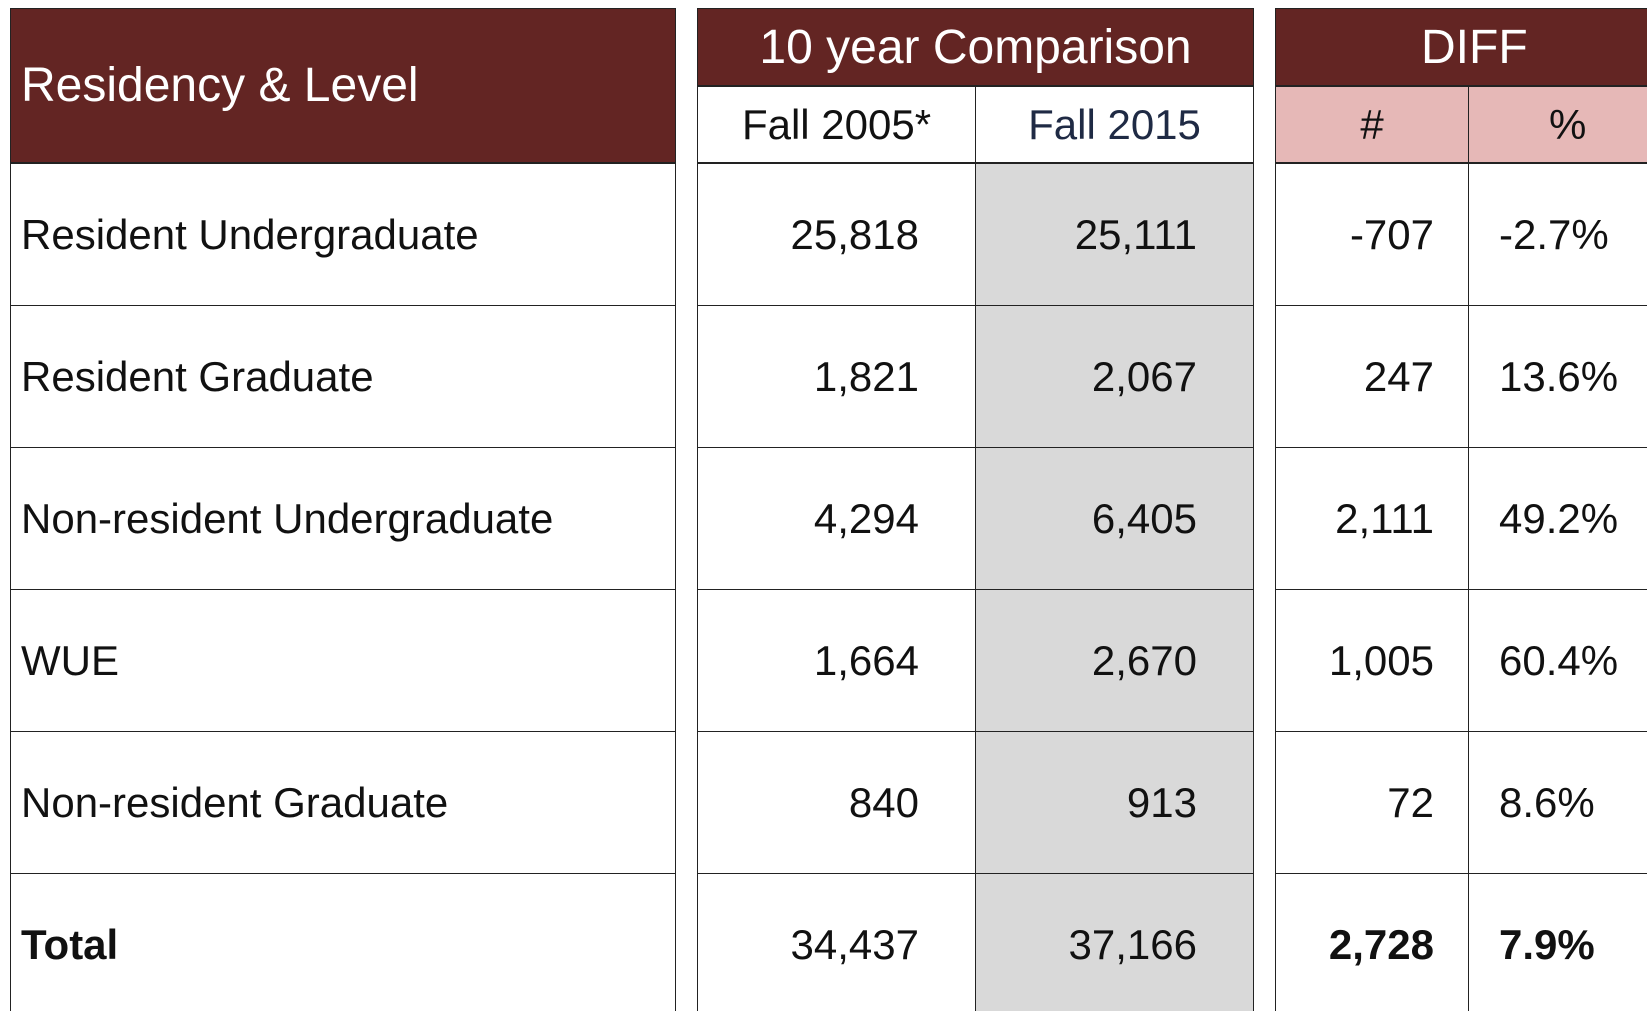 Image resolution: width=1647 pixels, height=1011 pixels. Describe the element at coordinates (1557, 802) in the screenshot. I see `cell: 8.6%` at that location.